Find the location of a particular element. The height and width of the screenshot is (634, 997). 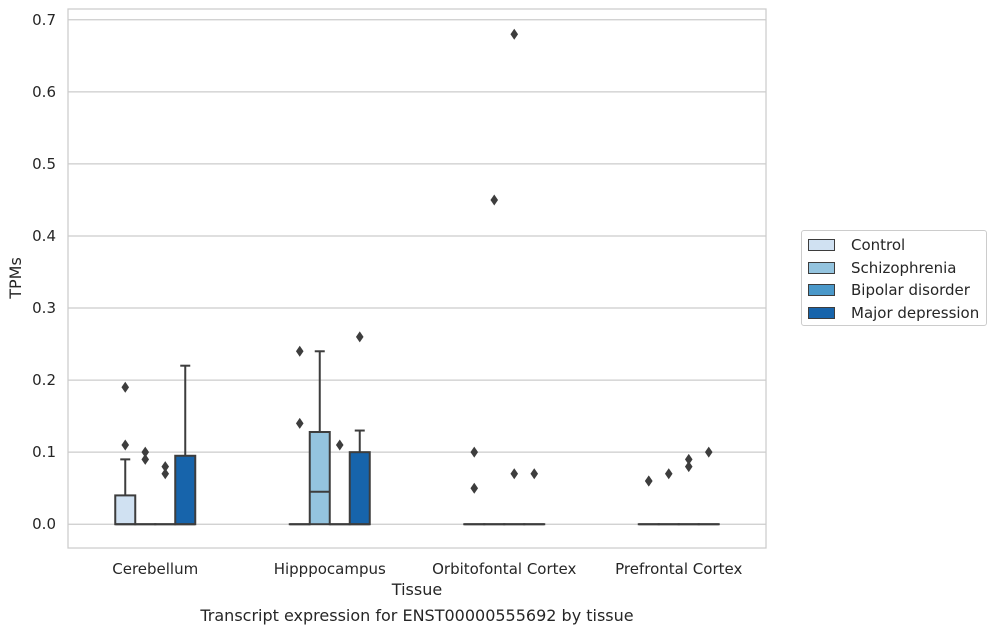

legend-swatch-control is located at coordinates (821, 245).